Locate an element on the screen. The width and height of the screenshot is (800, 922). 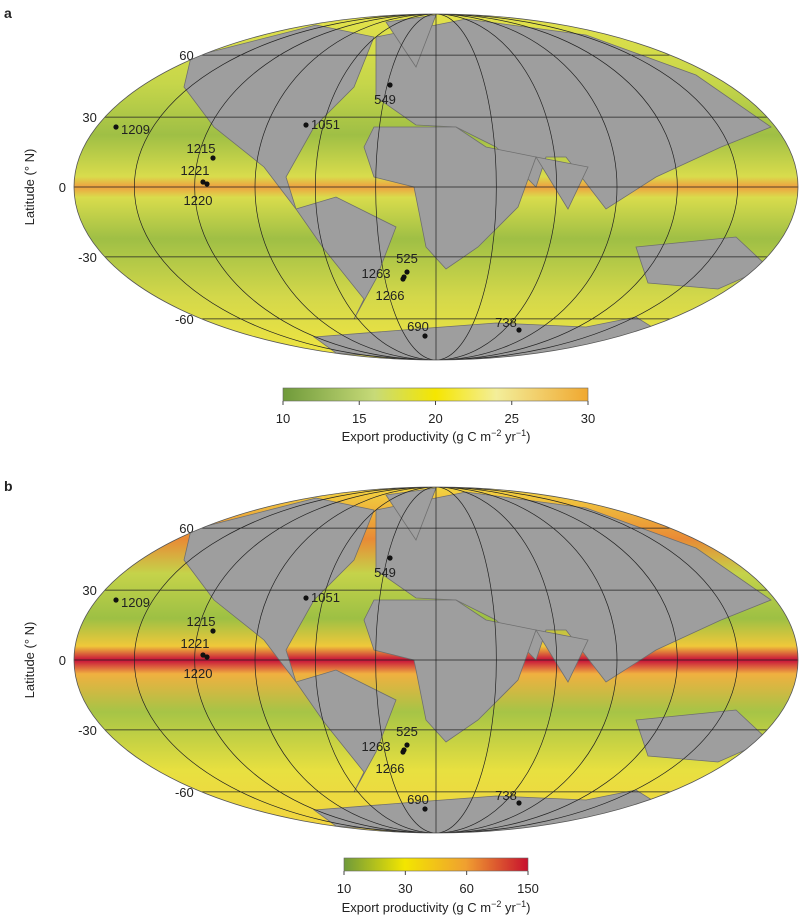
colorbar-tick-label: 25 is located at coordinates (512, 418).